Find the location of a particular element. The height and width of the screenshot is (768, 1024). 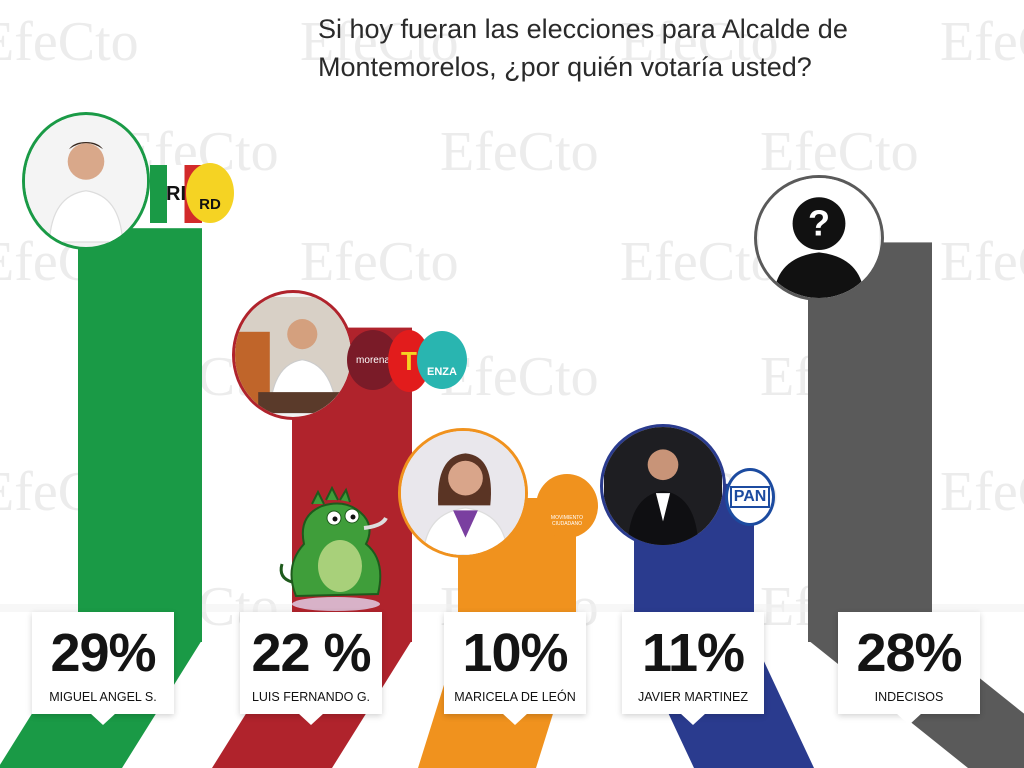

value-label: 10% is located at coordinates (515, 653).